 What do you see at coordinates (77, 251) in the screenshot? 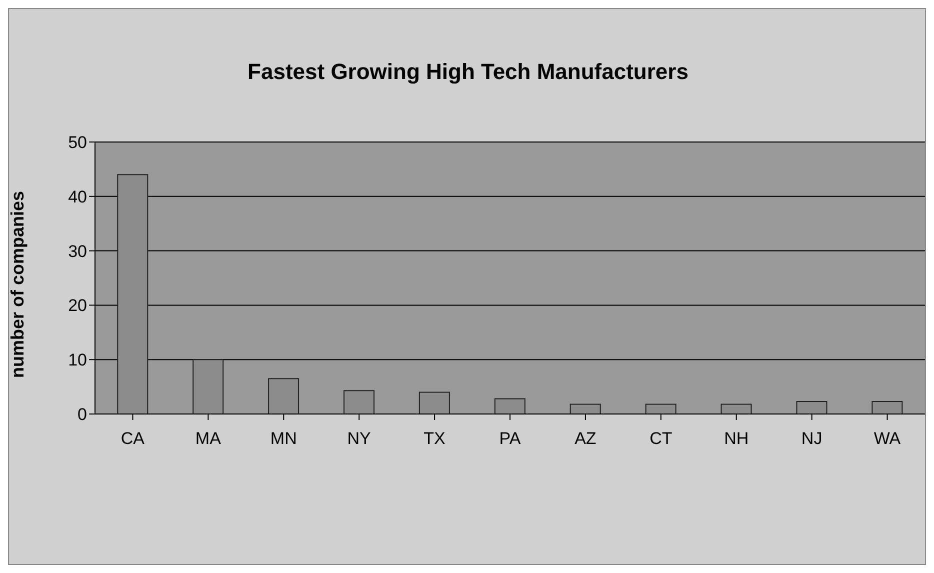
I see `y-tick-label: 30` at bounding box center [77, 251].